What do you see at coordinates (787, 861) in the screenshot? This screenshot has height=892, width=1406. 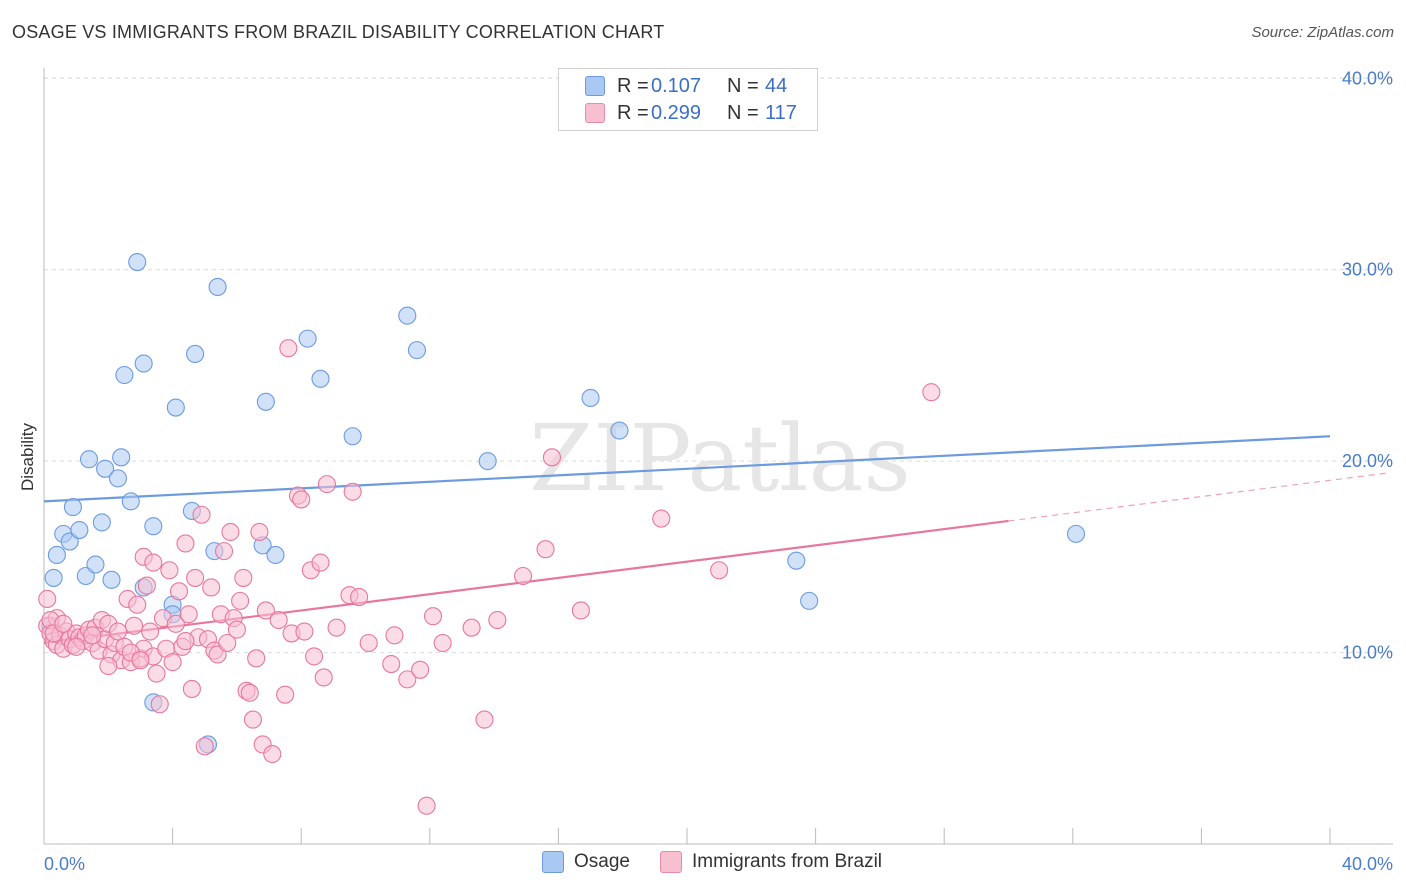 I see `series-label-brazil: Immigrants from Brazil` at bounding box center [787, 861].